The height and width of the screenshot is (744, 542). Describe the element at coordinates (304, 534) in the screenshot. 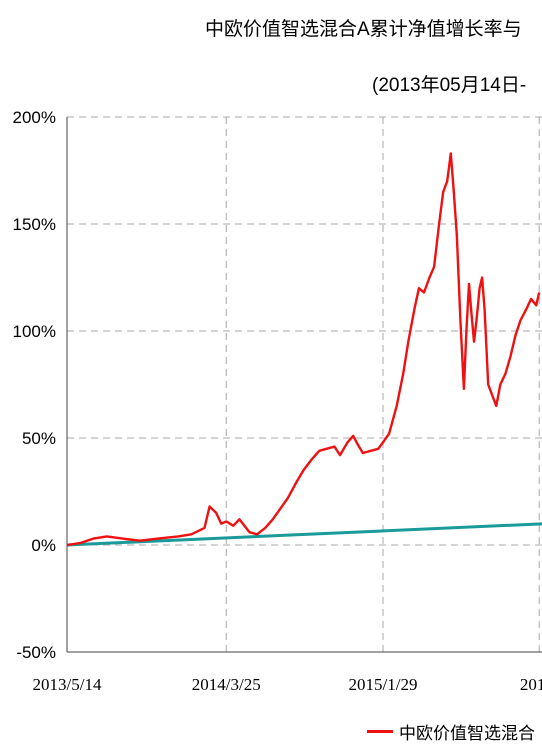

I see `series-line-benchmark` at that location.